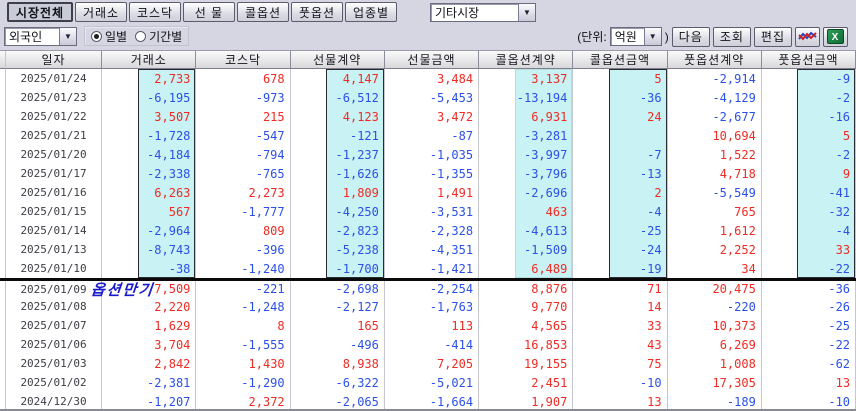 This screenshot has height=411, width=856. What do you see at coordinates (149, 363) in the screenshot?
I see `value-cell: 2,842` at bounding box center [149, 363].